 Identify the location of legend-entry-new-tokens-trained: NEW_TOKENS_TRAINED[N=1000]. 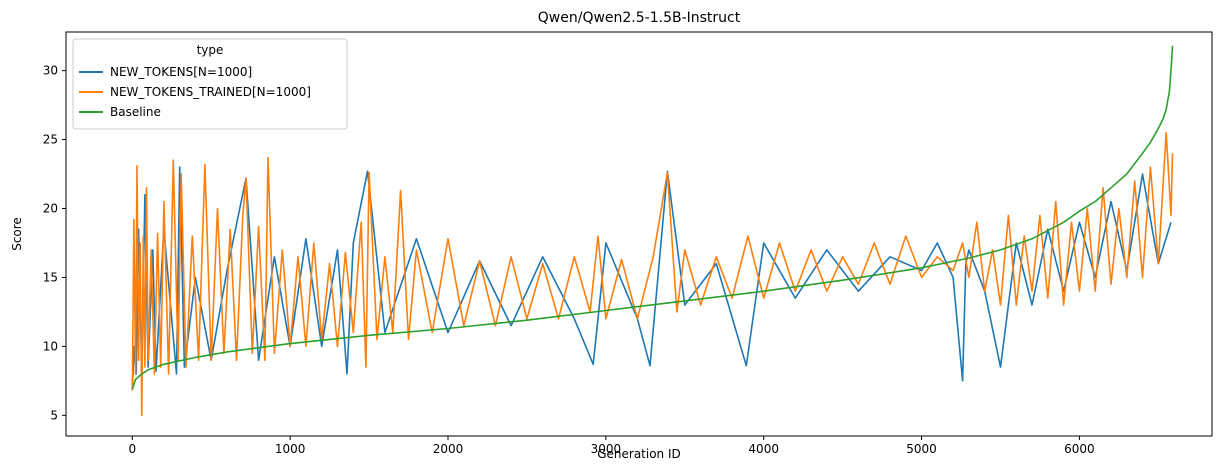
(195, 92).